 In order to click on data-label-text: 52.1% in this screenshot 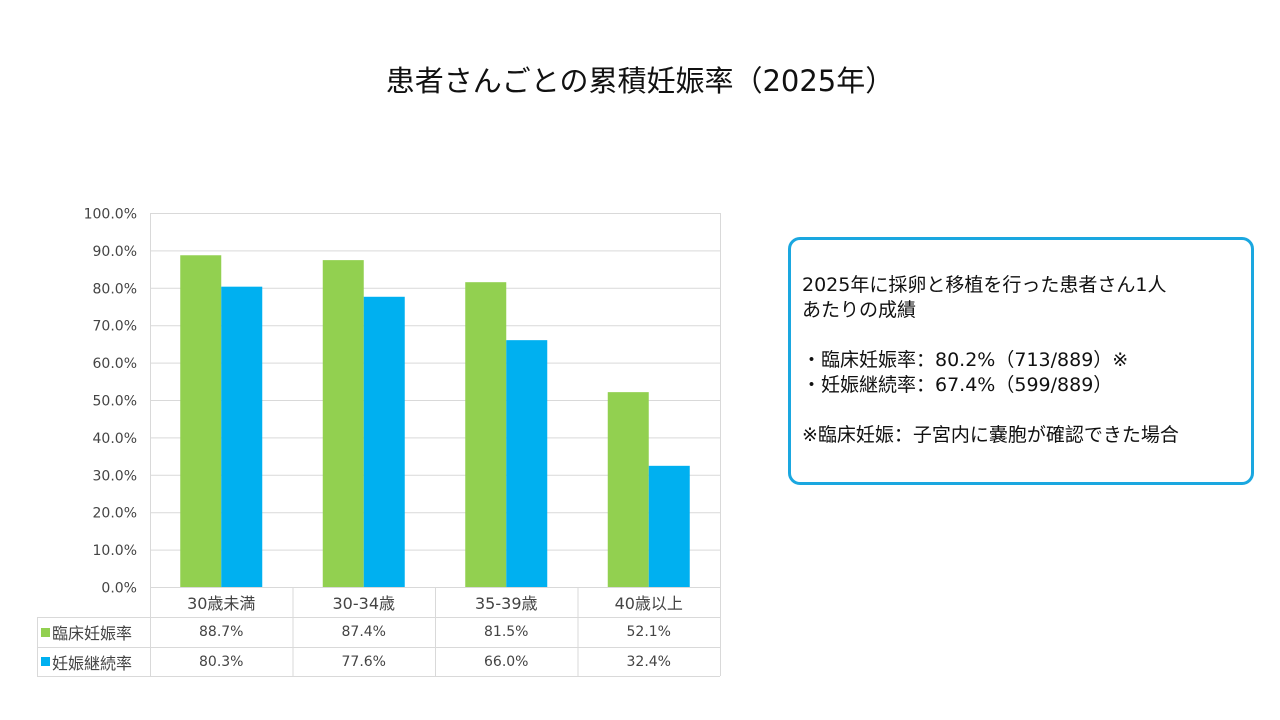, I will do `click(648, 632)`.